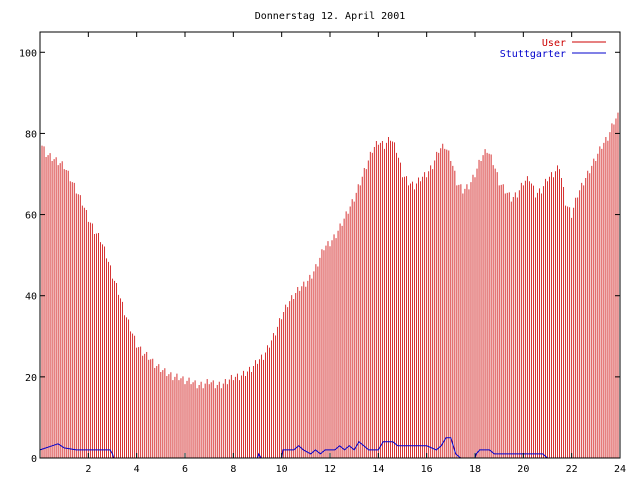 This screenshot has width=640, height=480. Describe the element at coordinates (88, 469) in the screenshot. I see `x-tick-label: 2` at that location.